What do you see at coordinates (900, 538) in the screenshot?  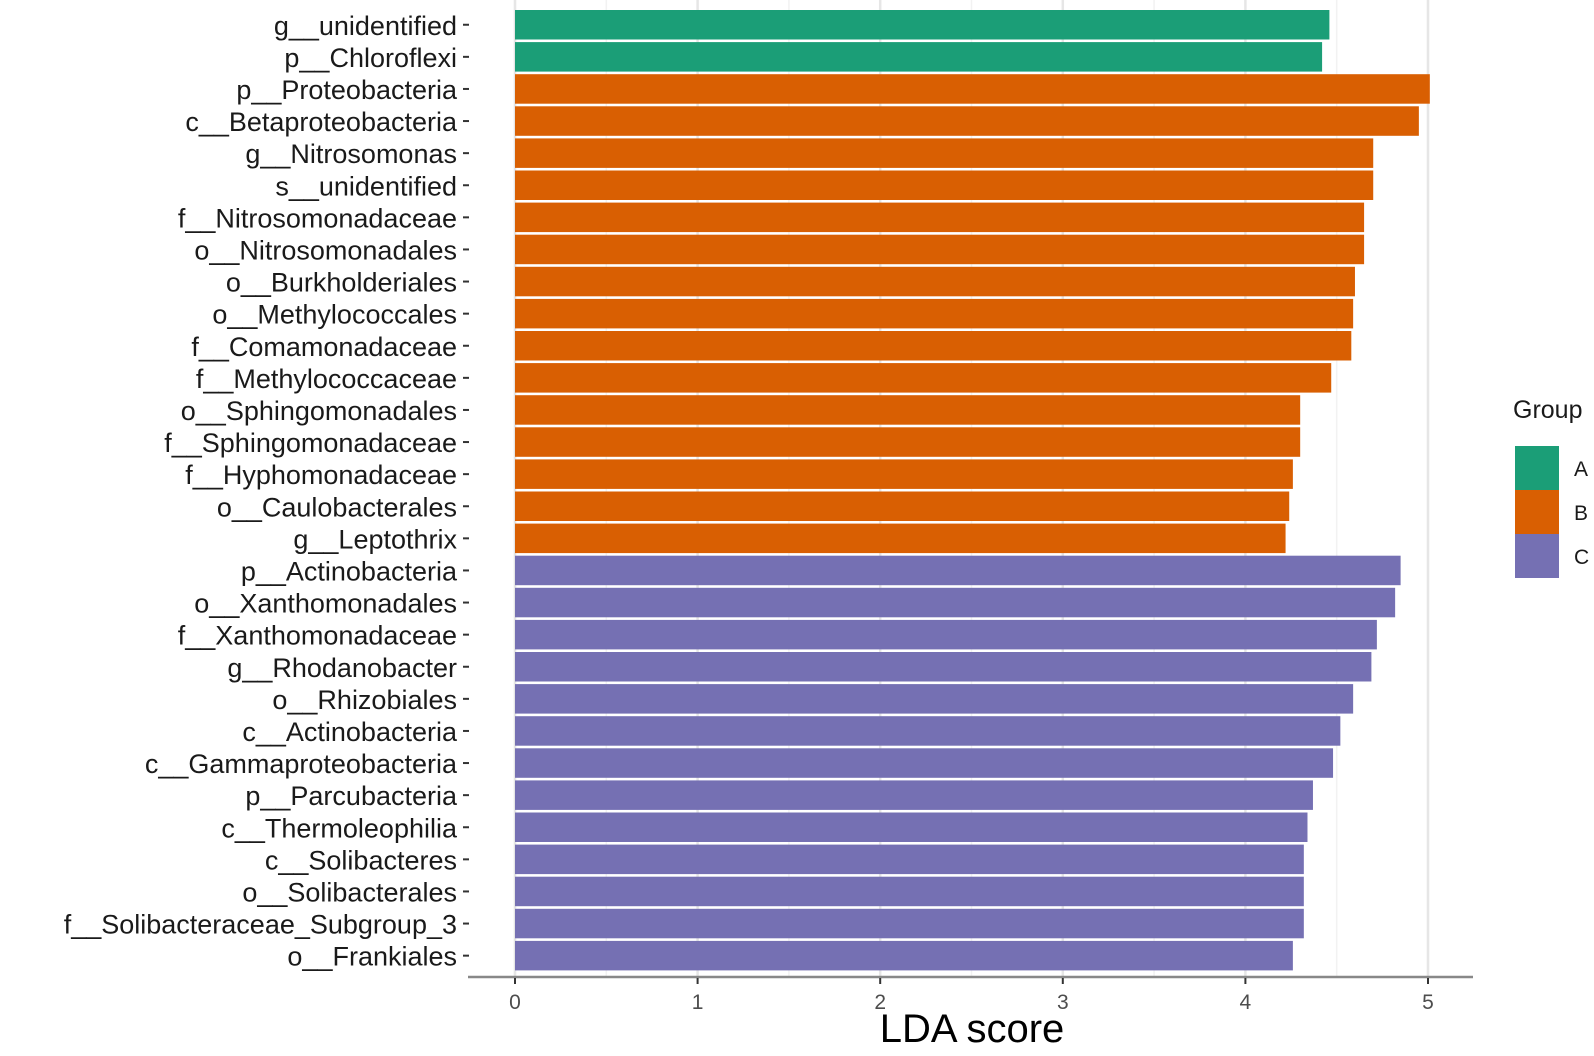 I see `bar-g-leptothrix` at bounding box center [900, 538].